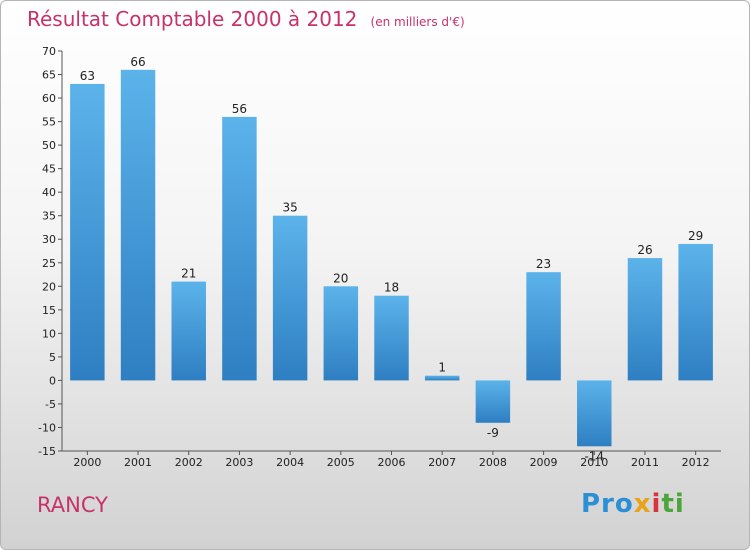  I want to click on y-tick-label: 0, so click(52, 380).